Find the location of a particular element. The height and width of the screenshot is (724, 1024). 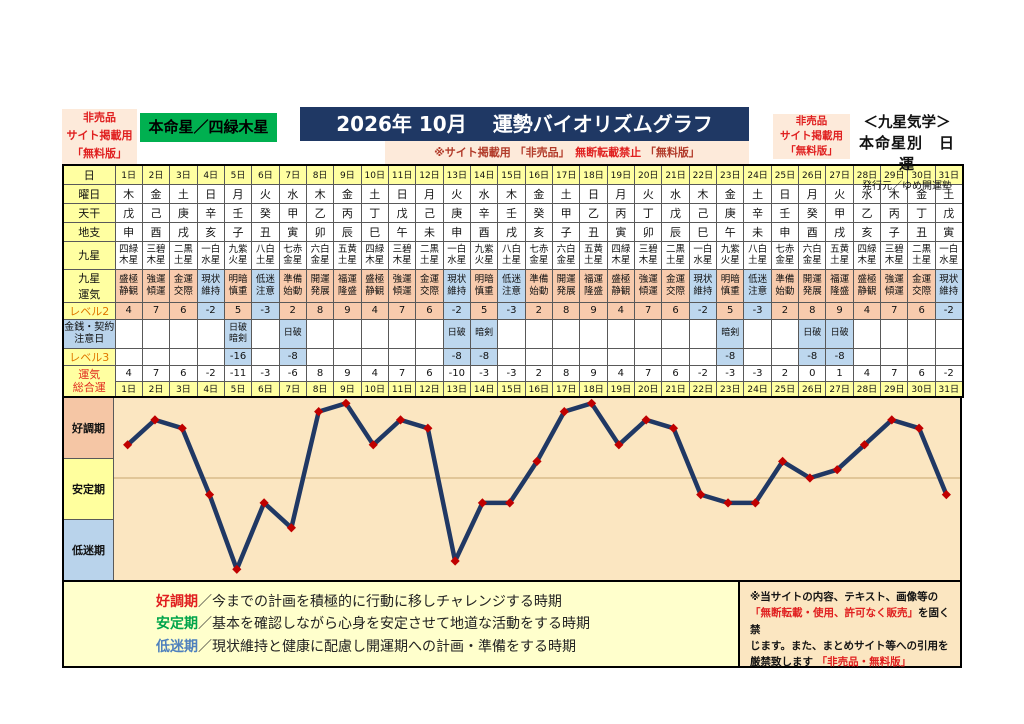

table-cell: 4日 is located at coordinates (210, 174).